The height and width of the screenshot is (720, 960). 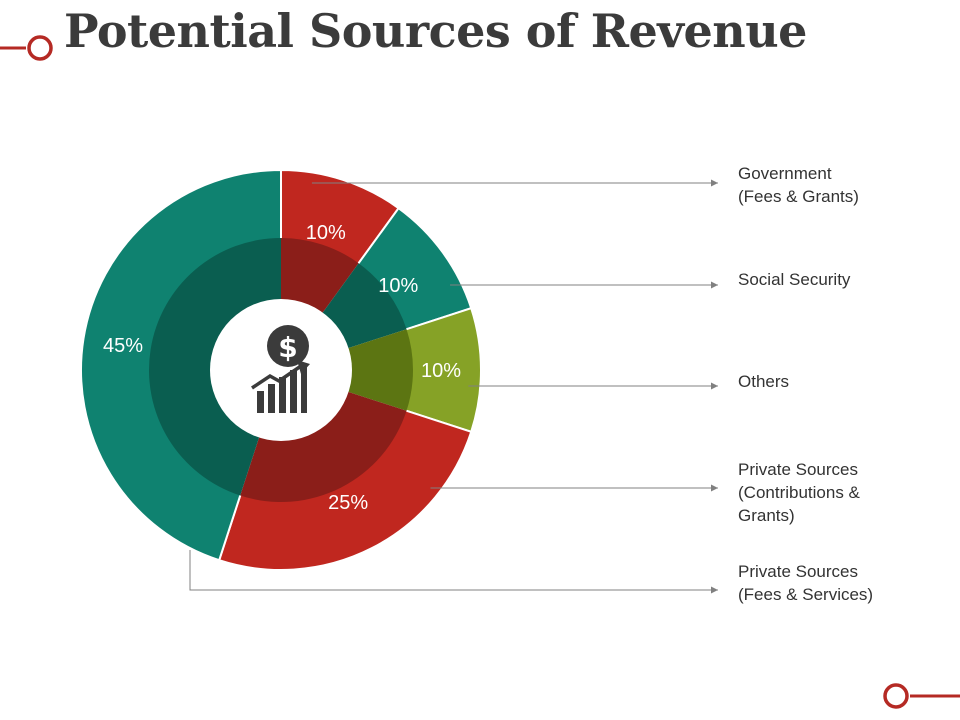 I want to click on legend-label-government: Government (Fees & Grants), so click(x=843, y=185).